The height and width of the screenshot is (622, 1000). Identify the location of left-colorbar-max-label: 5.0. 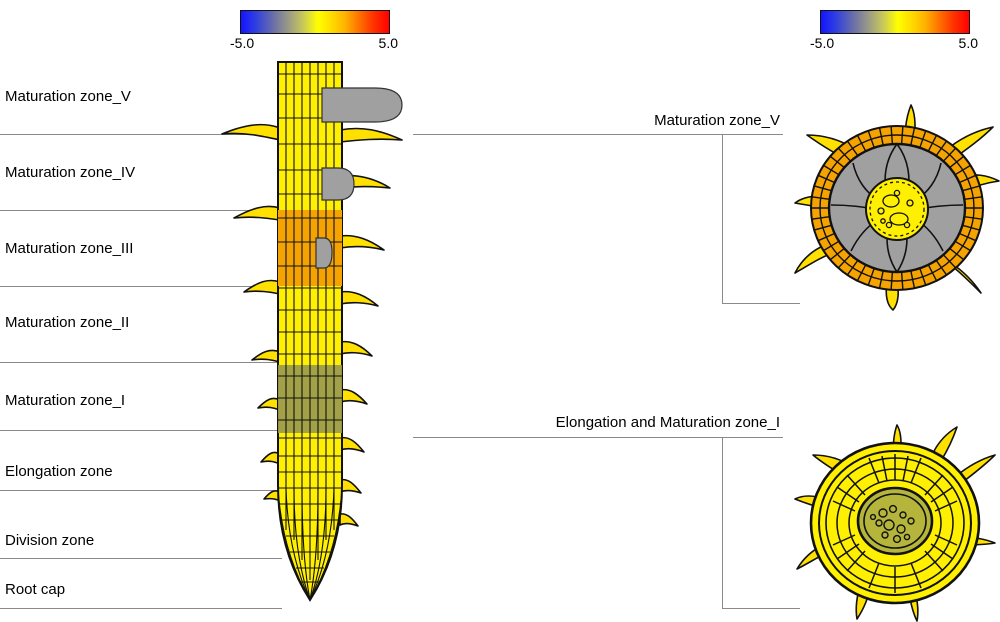
(388, 43).